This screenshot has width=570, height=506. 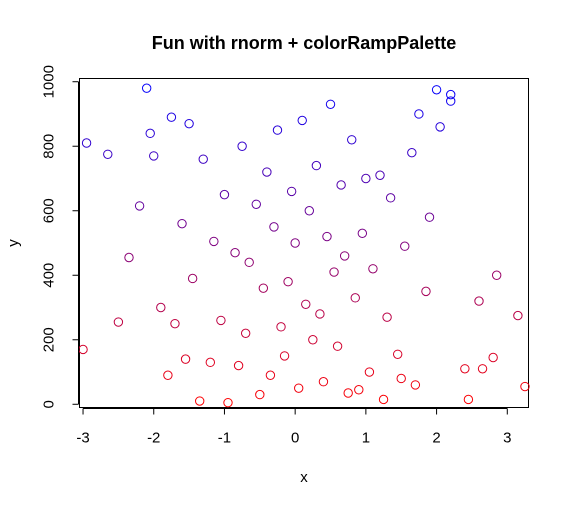 What do you see at coordinates (48, 275) in the screenshot?
I see `y-tick-label: 400` at bounding box center [48, 275].